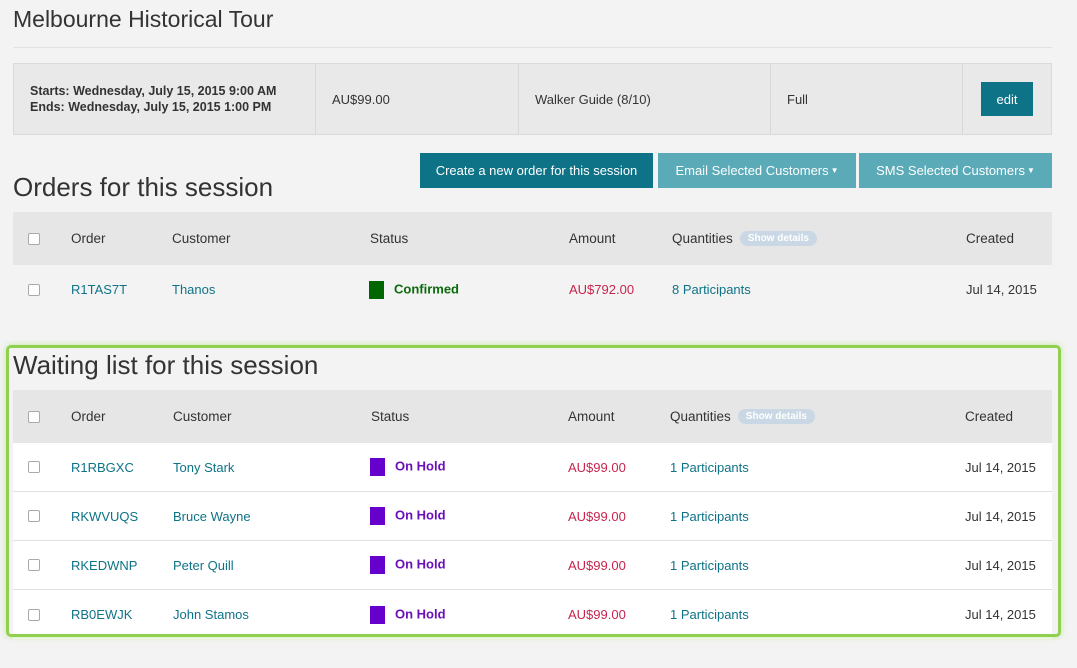  I want to click on session-edit-cell: edit, so click(1007, 99).